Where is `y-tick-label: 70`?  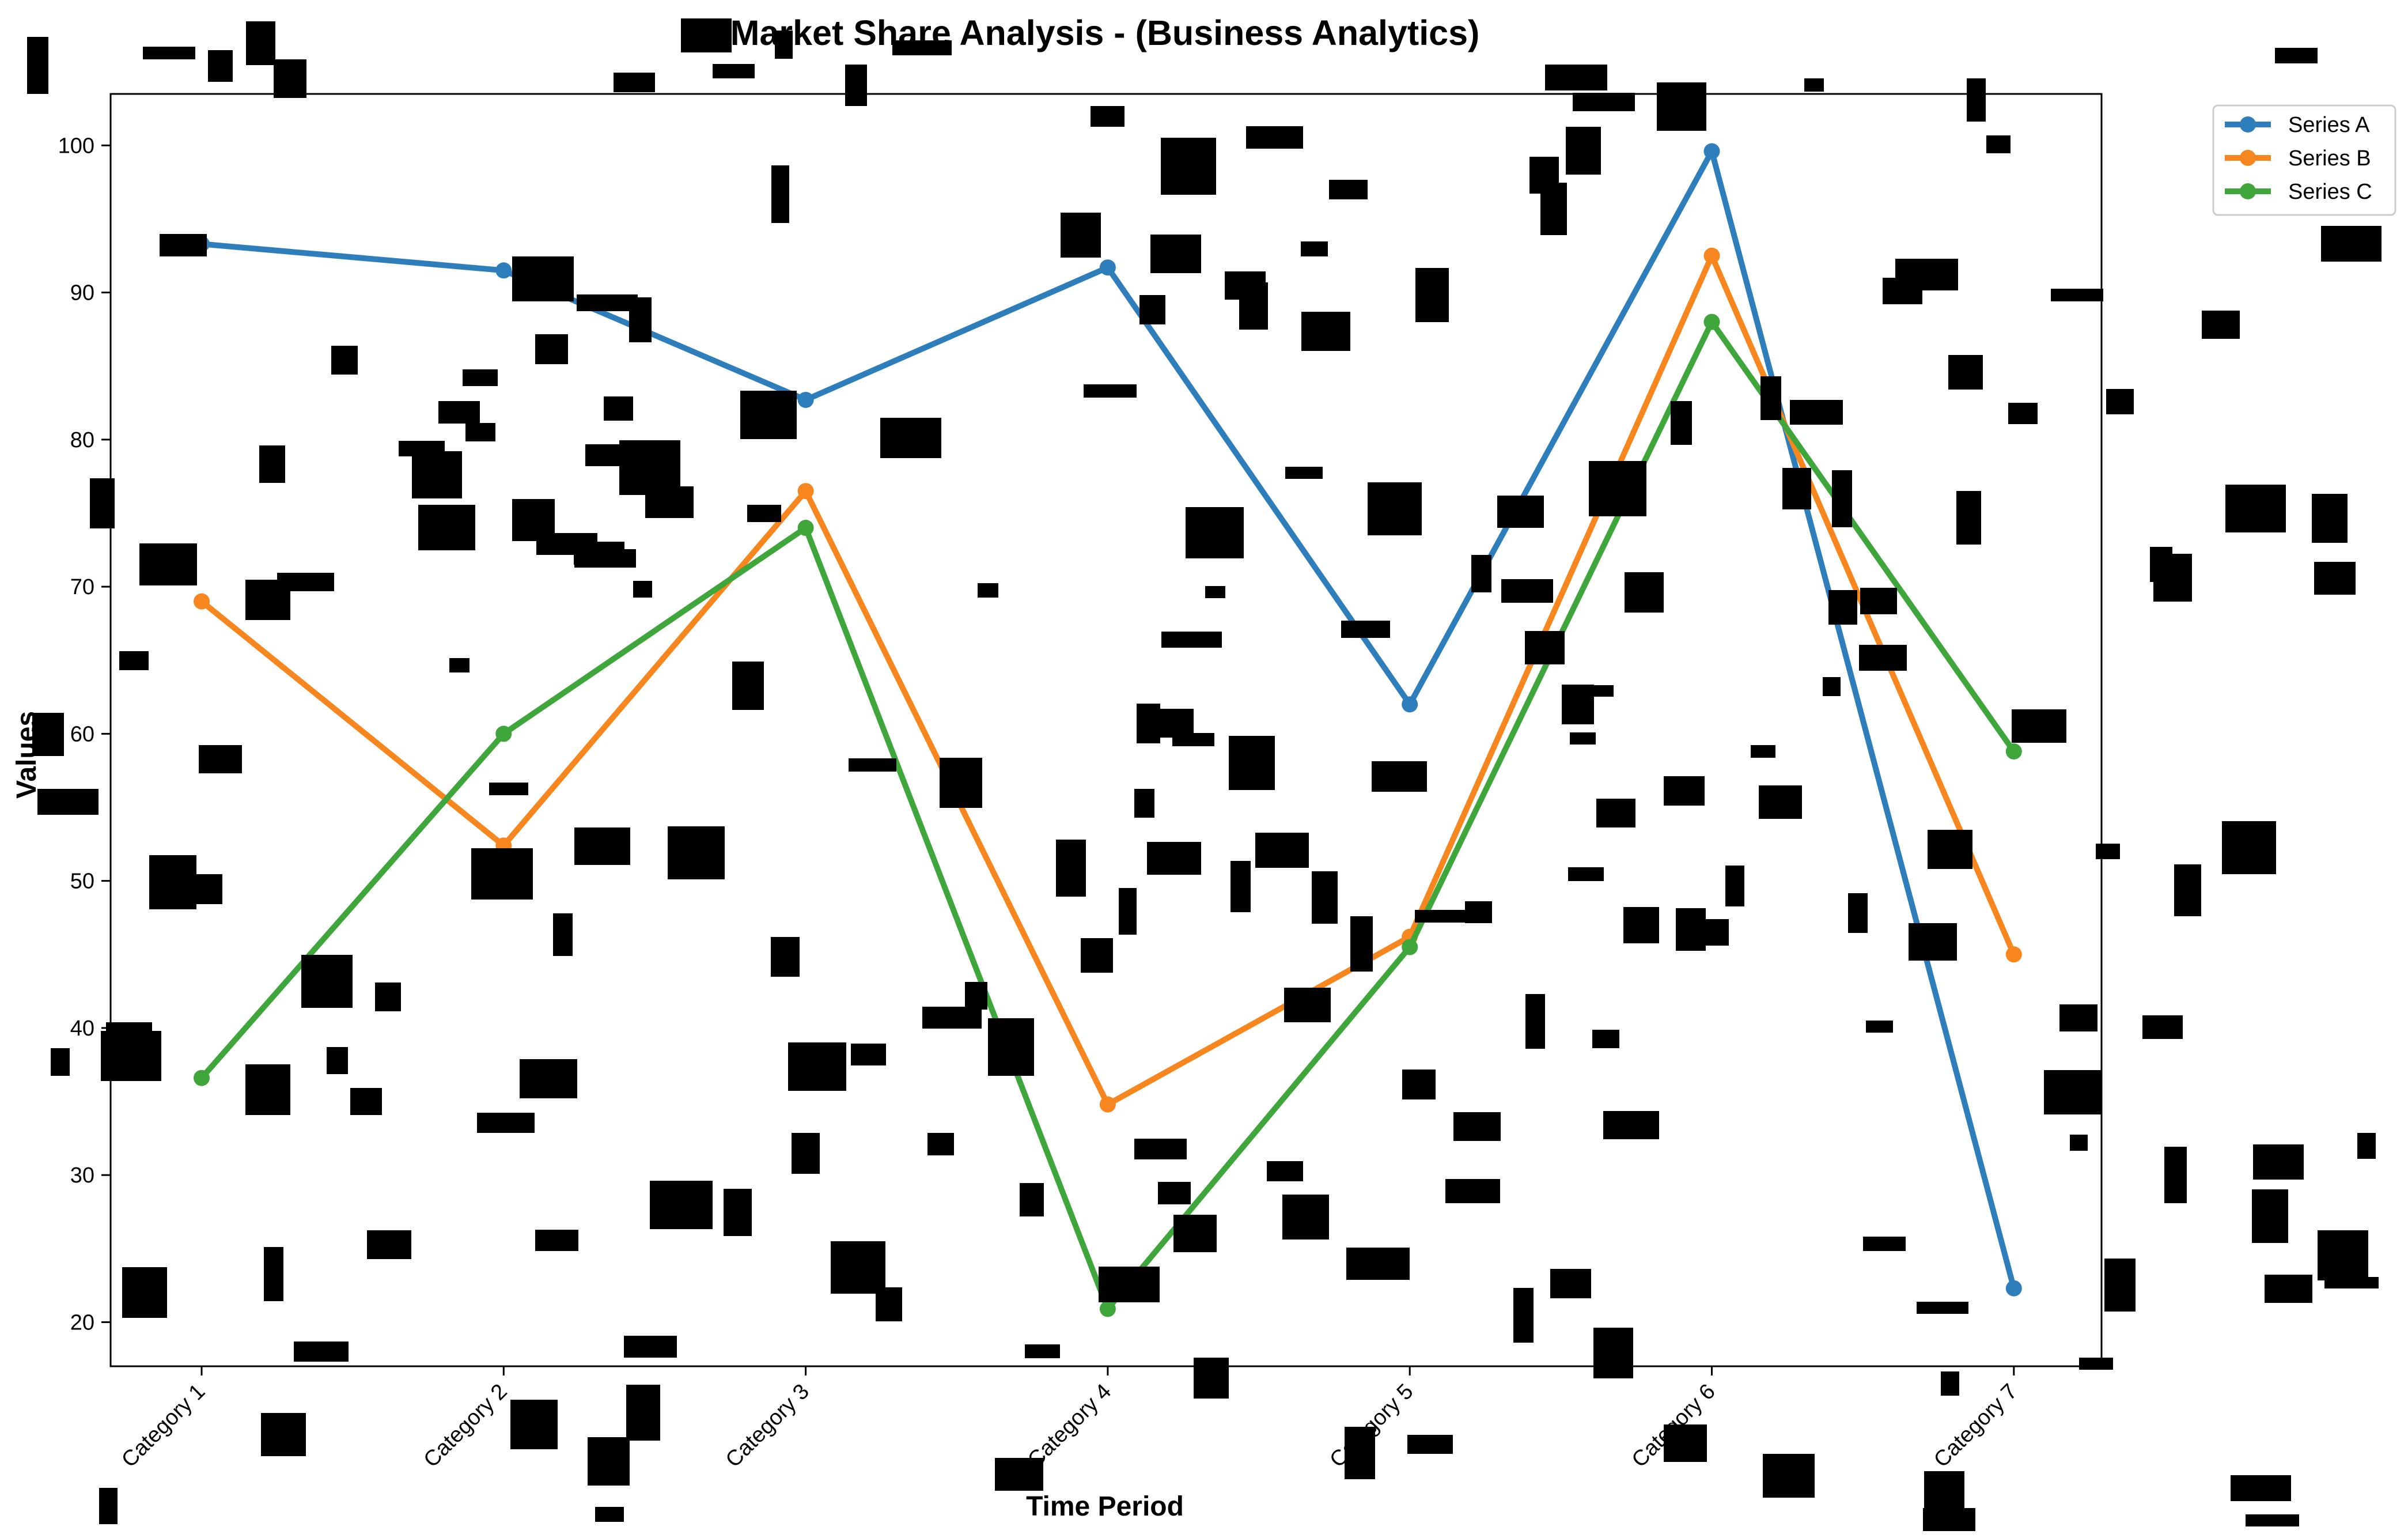 y-tick-label: 70 is located at coordinates (82, 587).